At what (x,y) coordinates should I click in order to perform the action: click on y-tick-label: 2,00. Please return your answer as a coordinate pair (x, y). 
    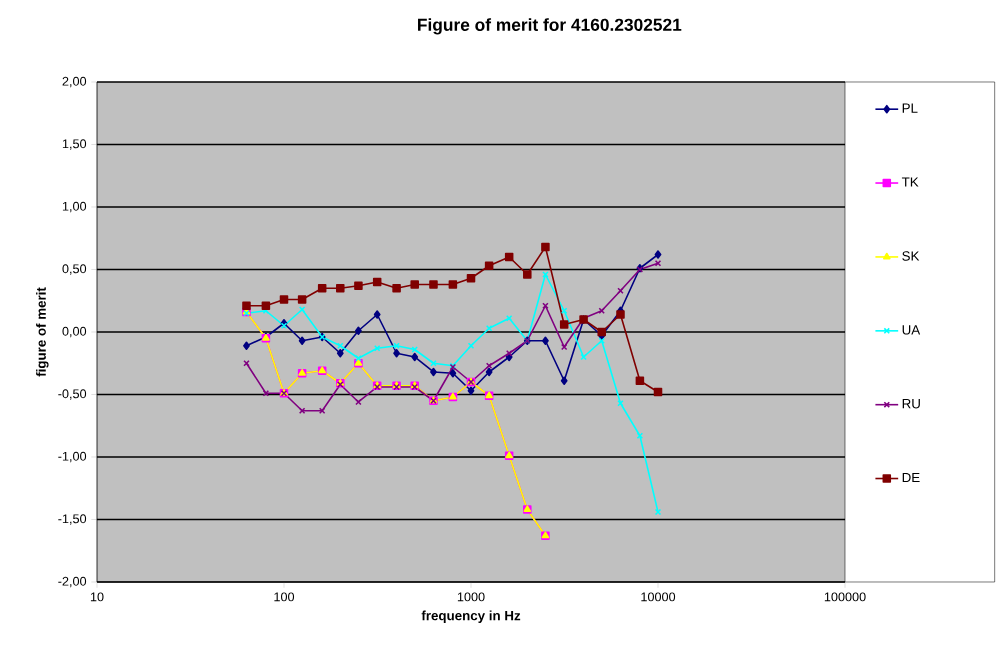
    Looking at the image, I should click on (74, 82).